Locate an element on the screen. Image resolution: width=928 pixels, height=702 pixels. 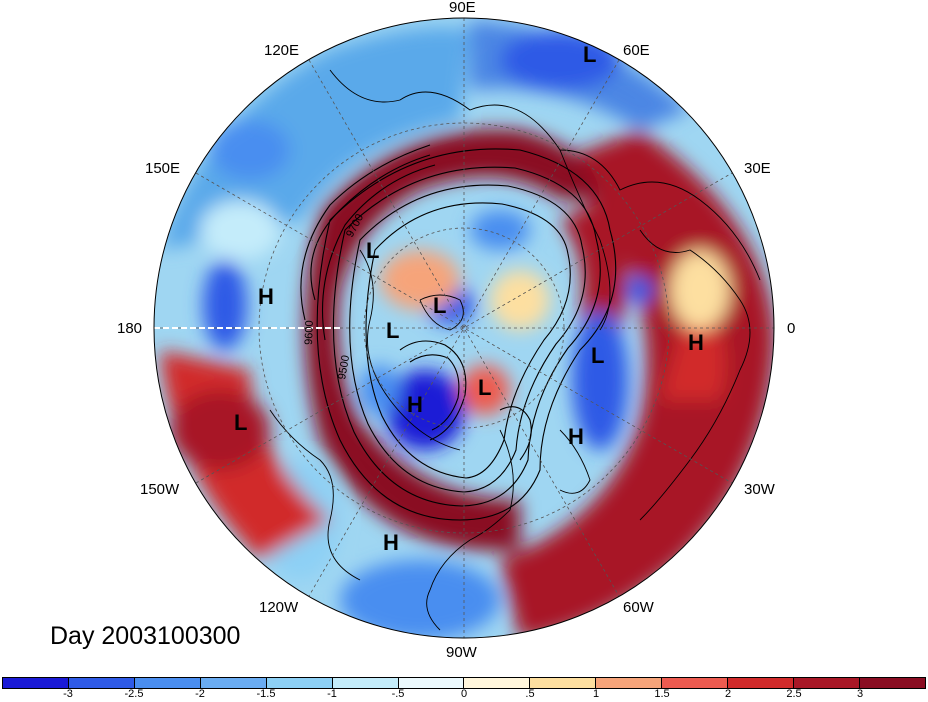
colorbar-tick-label: 1.5 is located at coordinates (662, 694).